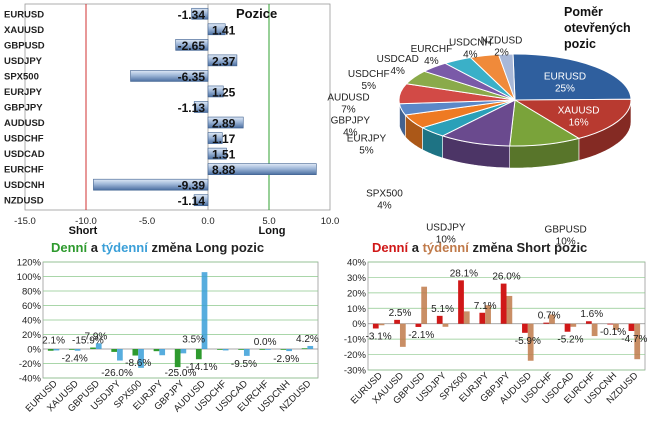 Image resolution: width=655 pixels, height=424 pixels. I want to click on category-label: SPX500, so click(21, 76).